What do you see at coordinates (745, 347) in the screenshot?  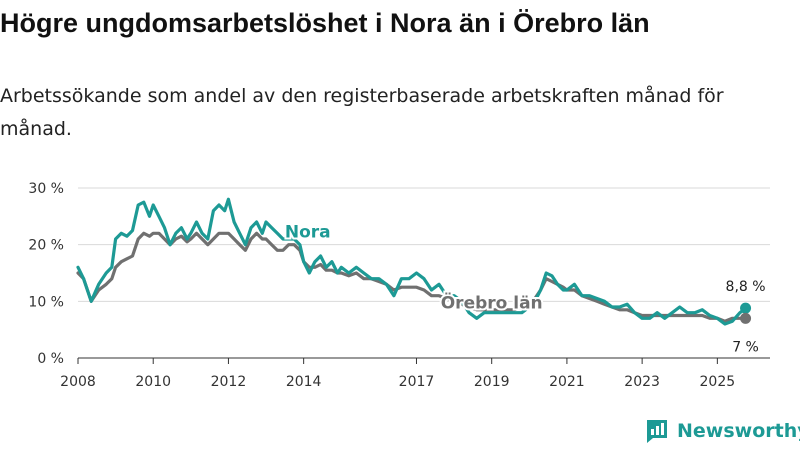 I see `orebro-end-label: 7 %` at bounding box center [745, 347].